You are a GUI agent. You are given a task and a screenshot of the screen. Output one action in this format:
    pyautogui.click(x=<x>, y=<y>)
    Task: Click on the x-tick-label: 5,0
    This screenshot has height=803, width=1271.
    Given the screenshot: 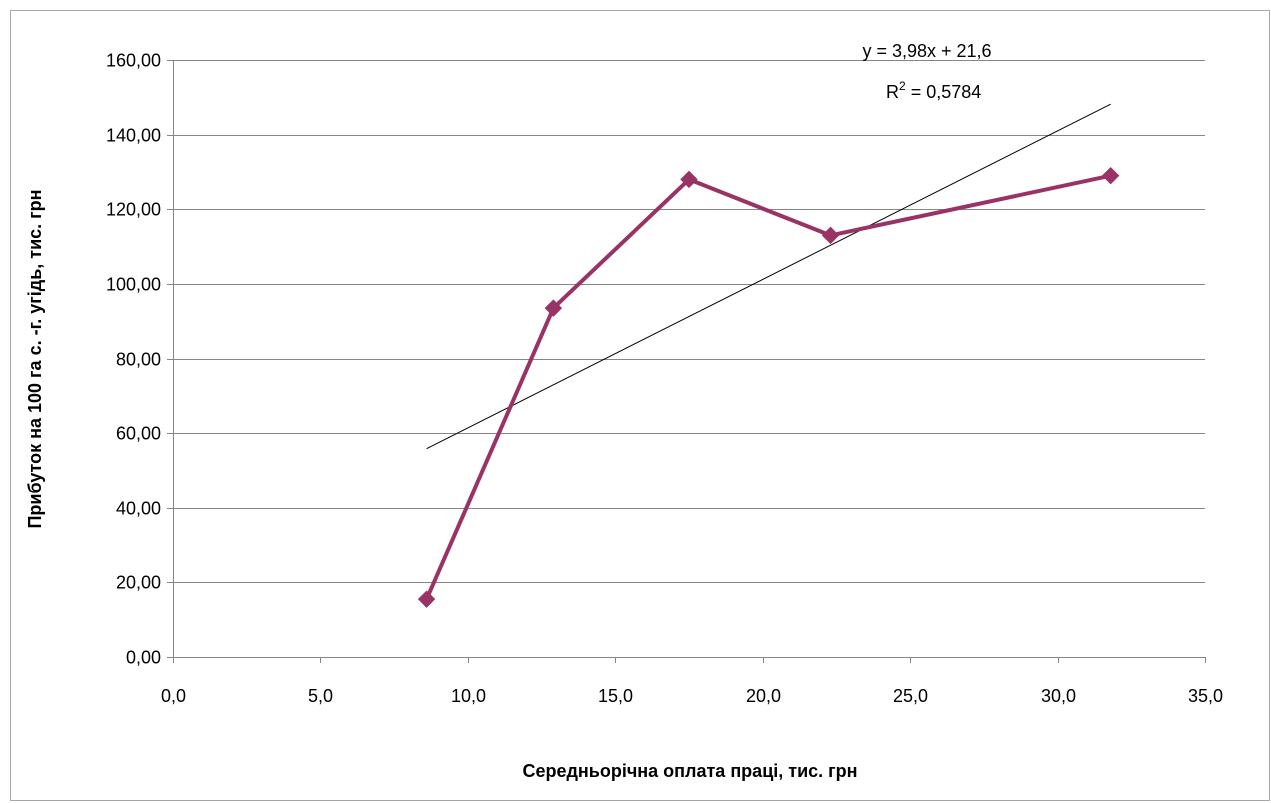 What is the action you would take?
    pyautogui.click(x=320, y=696)
    